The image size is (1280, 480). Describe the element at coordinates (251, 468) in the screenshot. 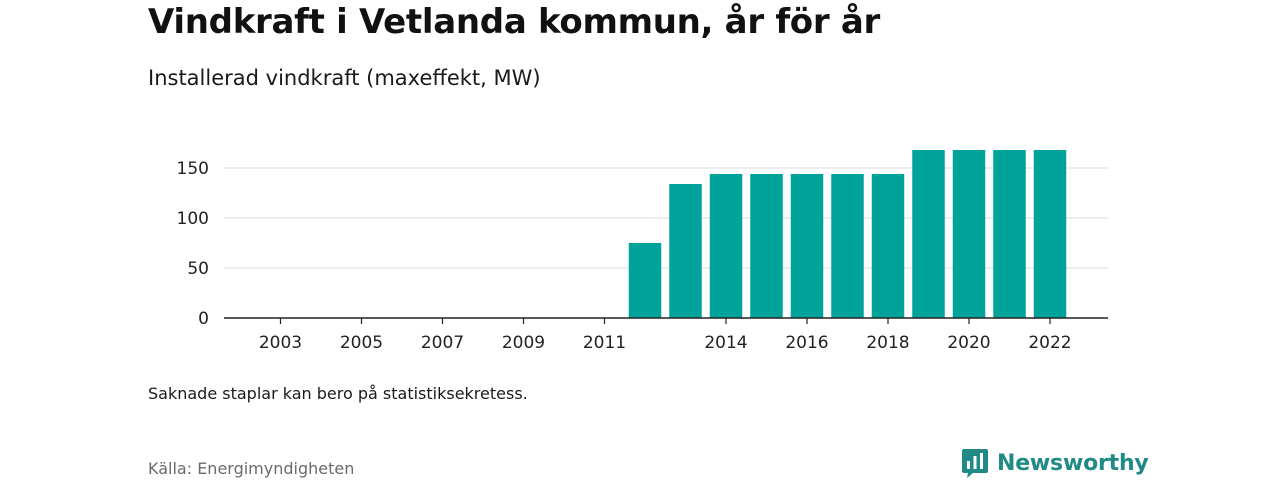

I see `source-credit: Källa: Energimyndigheten` at that location.